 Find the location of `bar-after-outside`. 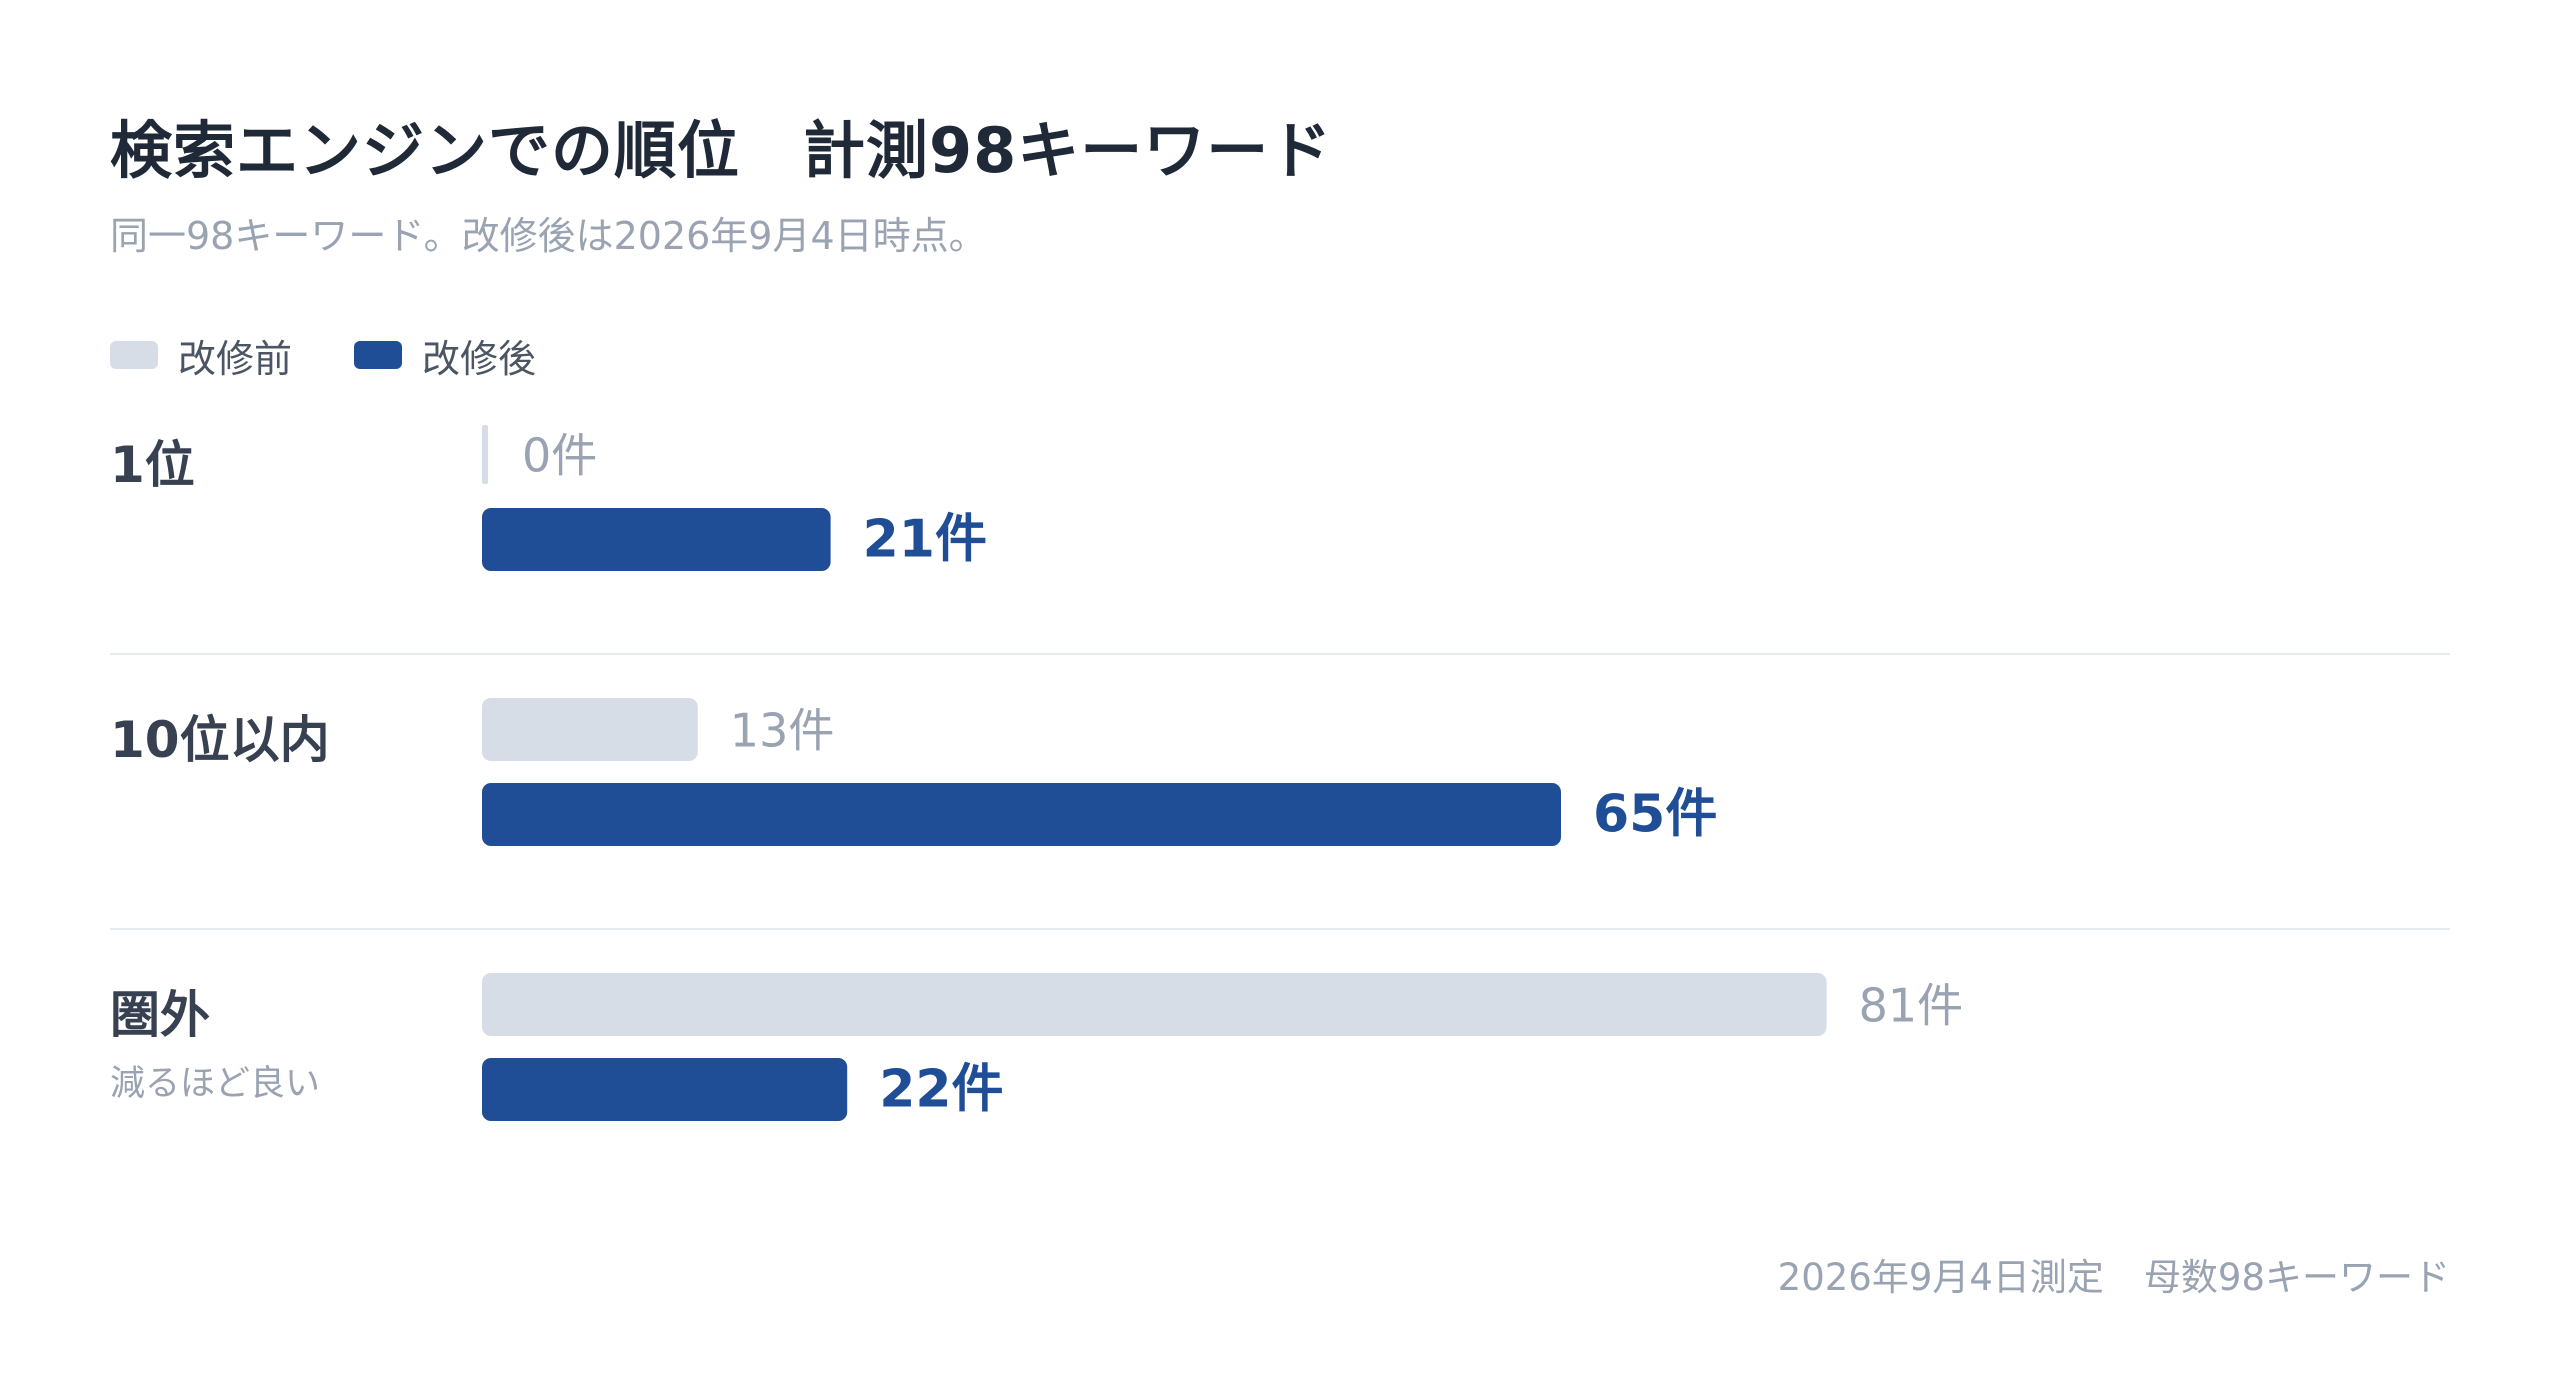

bar-after-outside is located at coordinates (665, 1089).